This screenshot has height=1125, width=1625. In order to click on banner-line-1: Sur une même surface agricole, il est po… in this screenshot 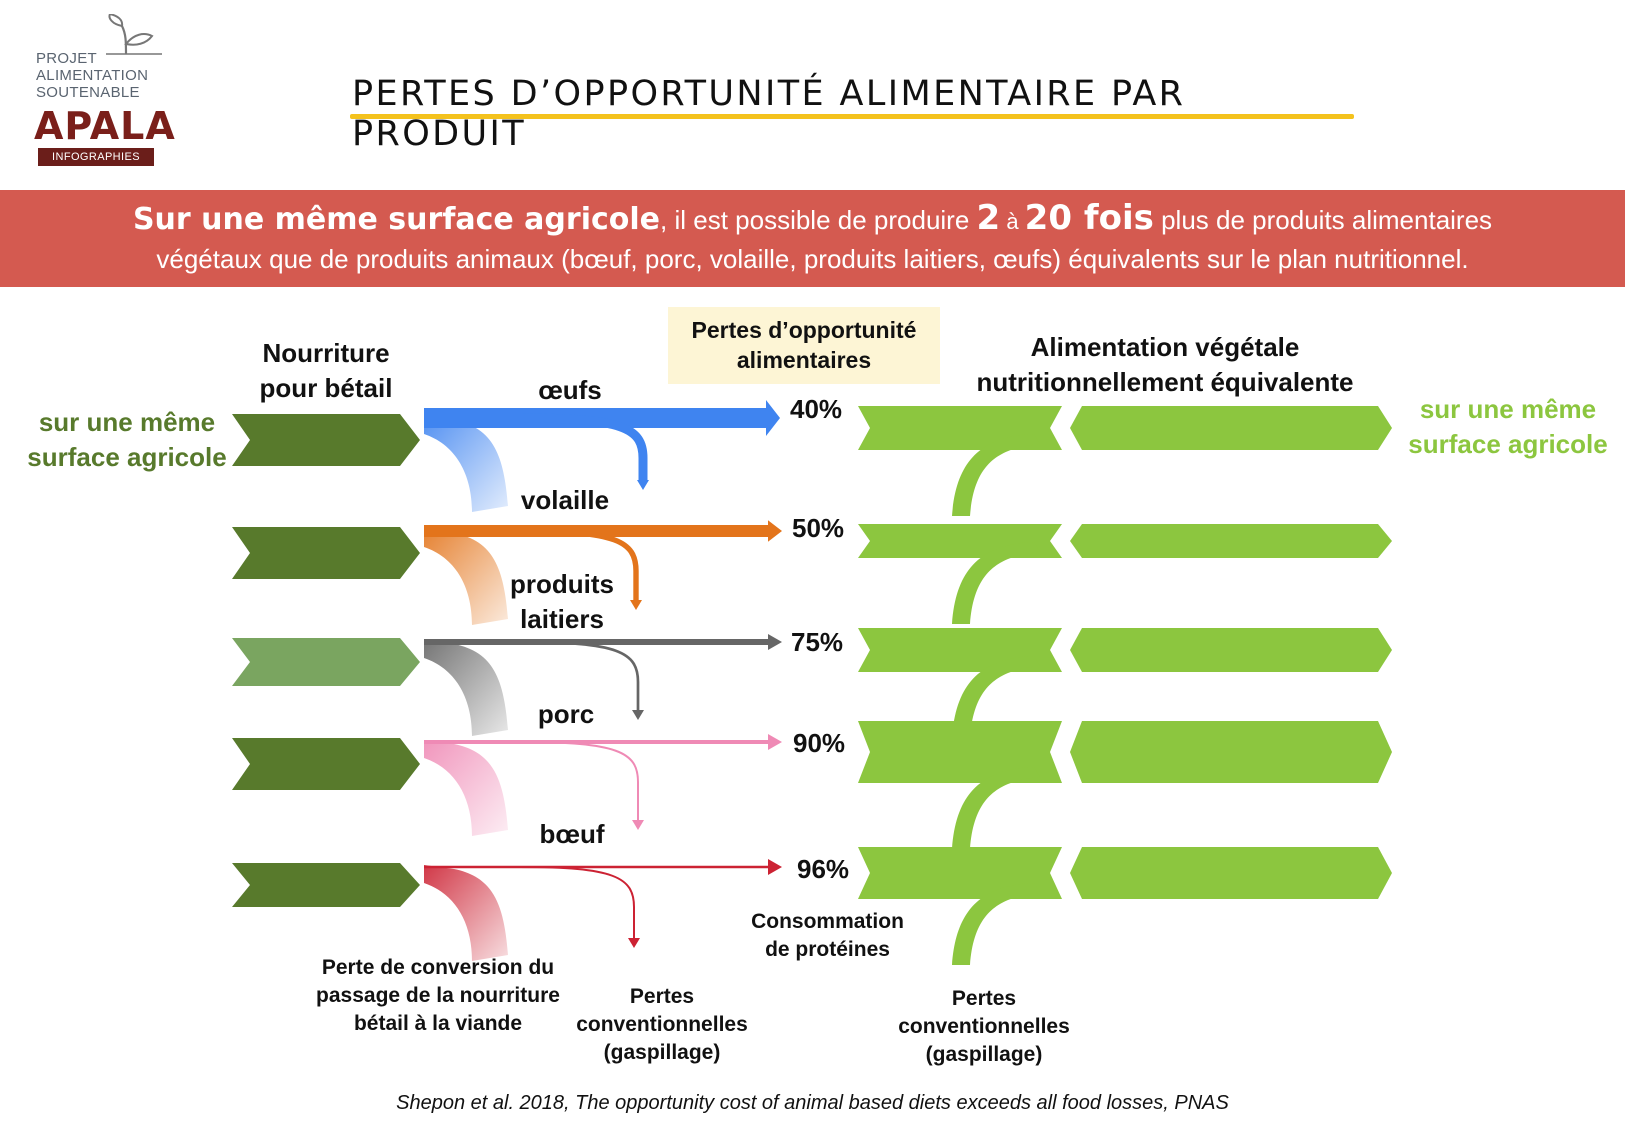, I will do `click(812, 218)`.